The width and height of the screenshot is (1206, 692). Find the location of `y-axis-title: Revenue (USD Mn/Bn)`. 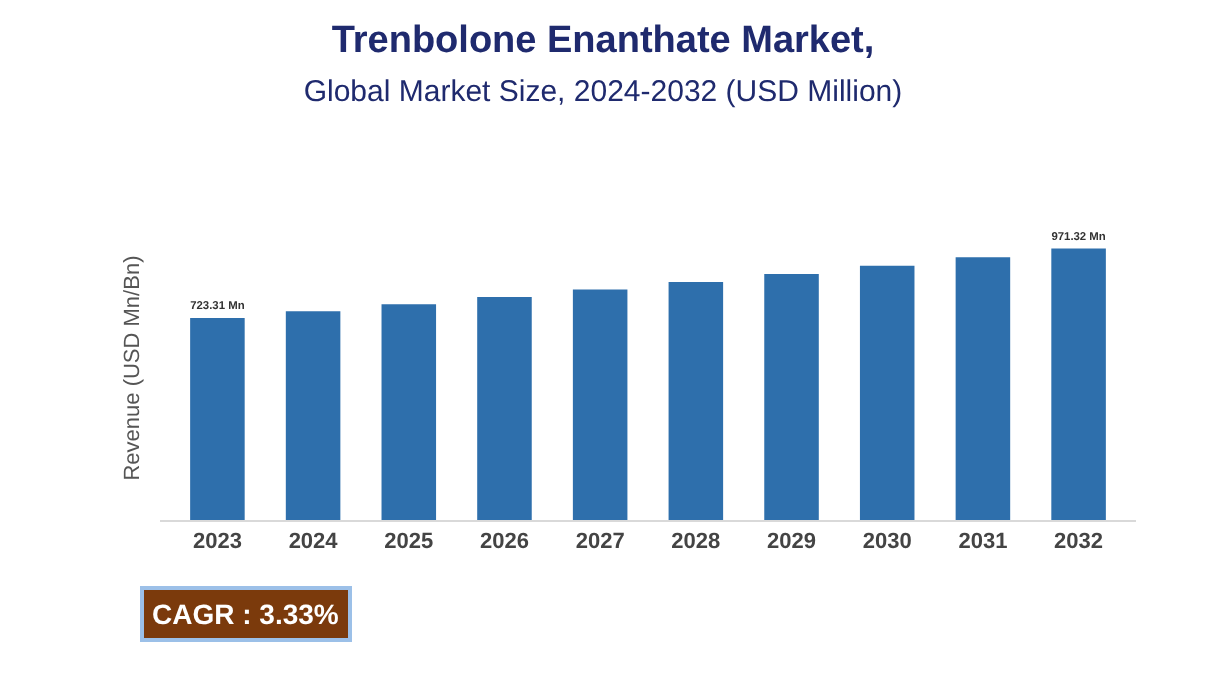

y-axis-title: Revenue (USD Mn/Bn) is located at coordinates (133, 368).